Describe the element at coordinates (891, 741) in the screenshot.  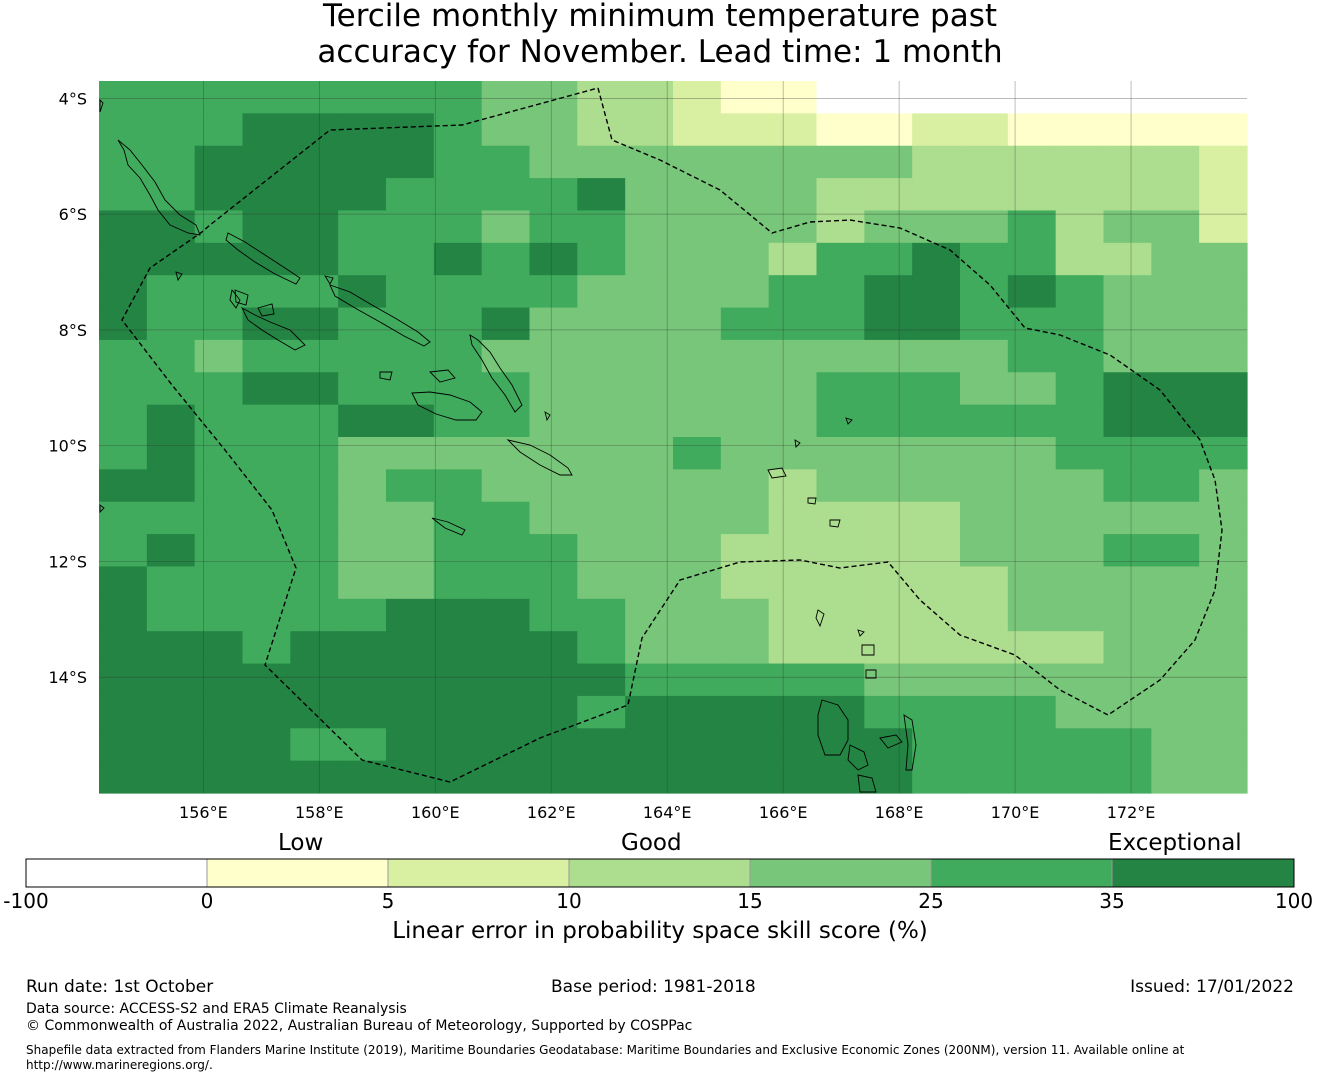
I see `island-ambae` at that location.